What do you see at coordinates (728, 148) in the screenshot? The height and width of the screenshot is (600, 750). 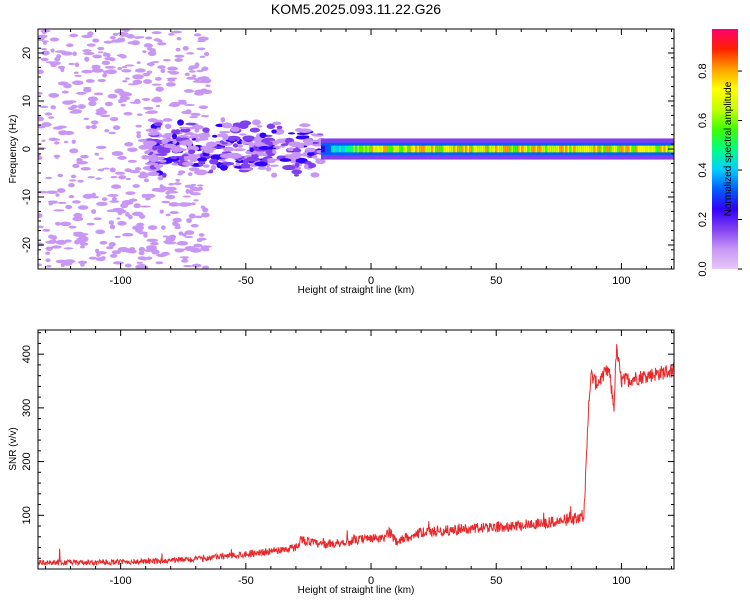 I see `colorbar-label: Normalized spectral amplitude` at bounding box center [728, 148].